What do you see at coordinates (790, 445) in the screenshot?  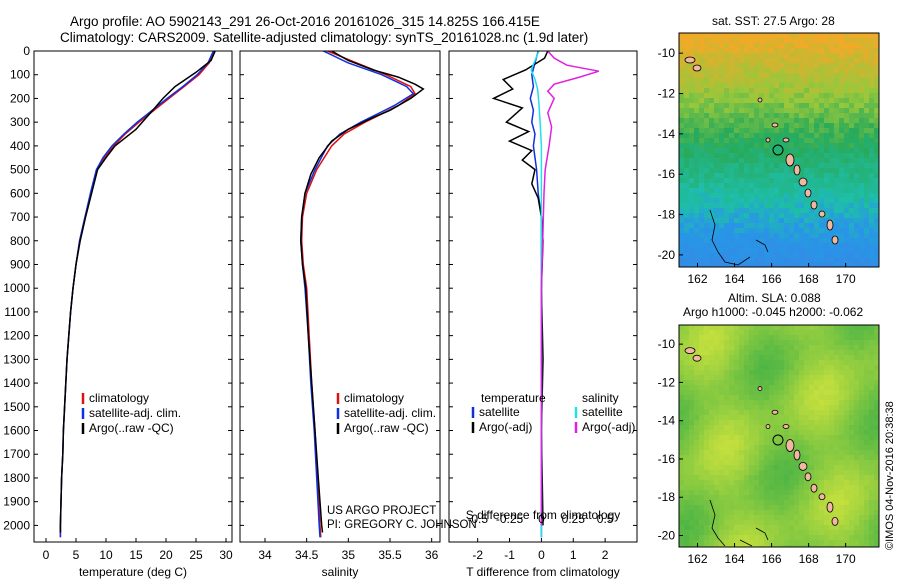 I see `sla-map-island` at bounding box center [790, 445].